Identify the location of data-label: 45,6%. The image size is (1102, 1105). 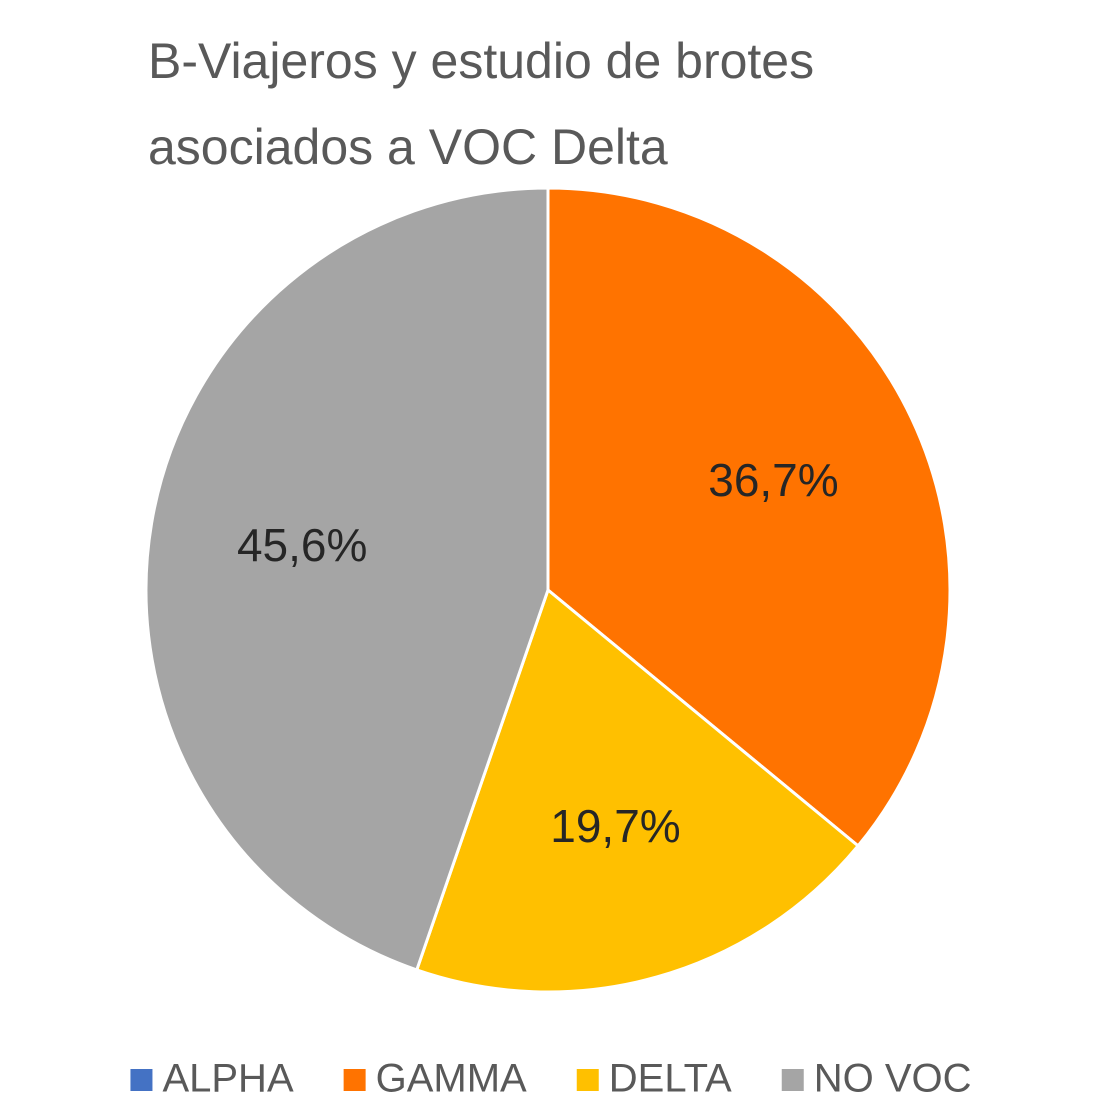
(302, 545).